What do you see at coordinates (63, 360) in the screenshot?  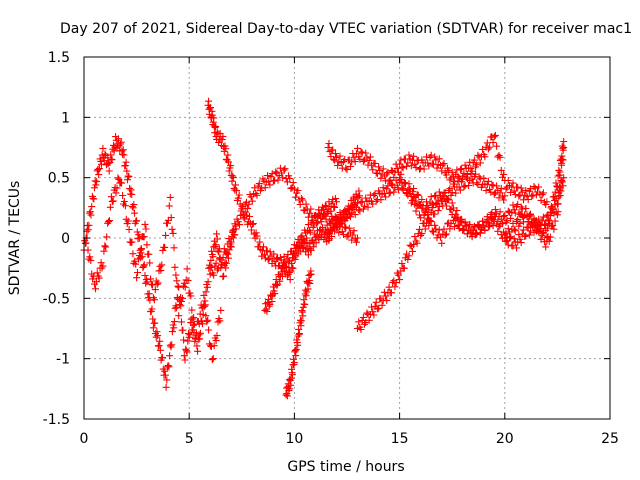 I see `y-tick-label: -1` at bounding box center [63, 360].